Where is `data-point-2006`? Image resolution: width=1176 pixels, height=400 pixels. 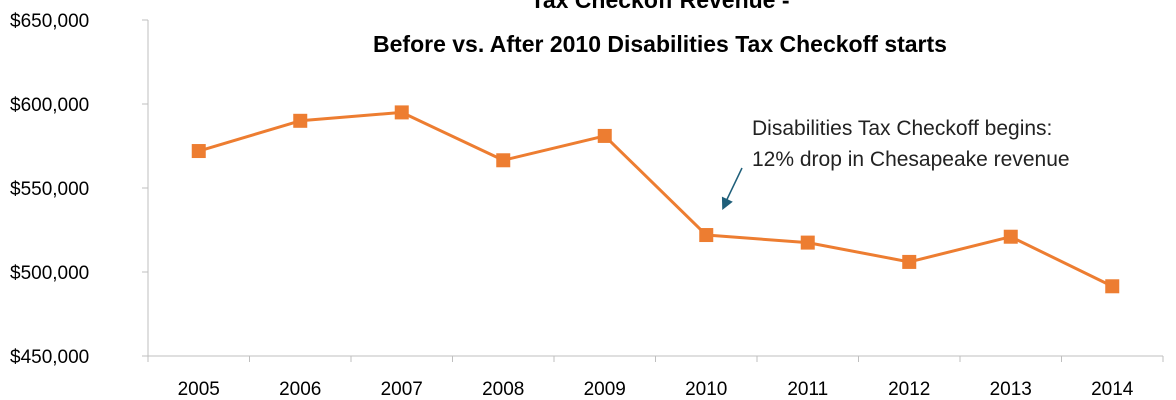
data-point-2006 is located at coordinates (300, 120).